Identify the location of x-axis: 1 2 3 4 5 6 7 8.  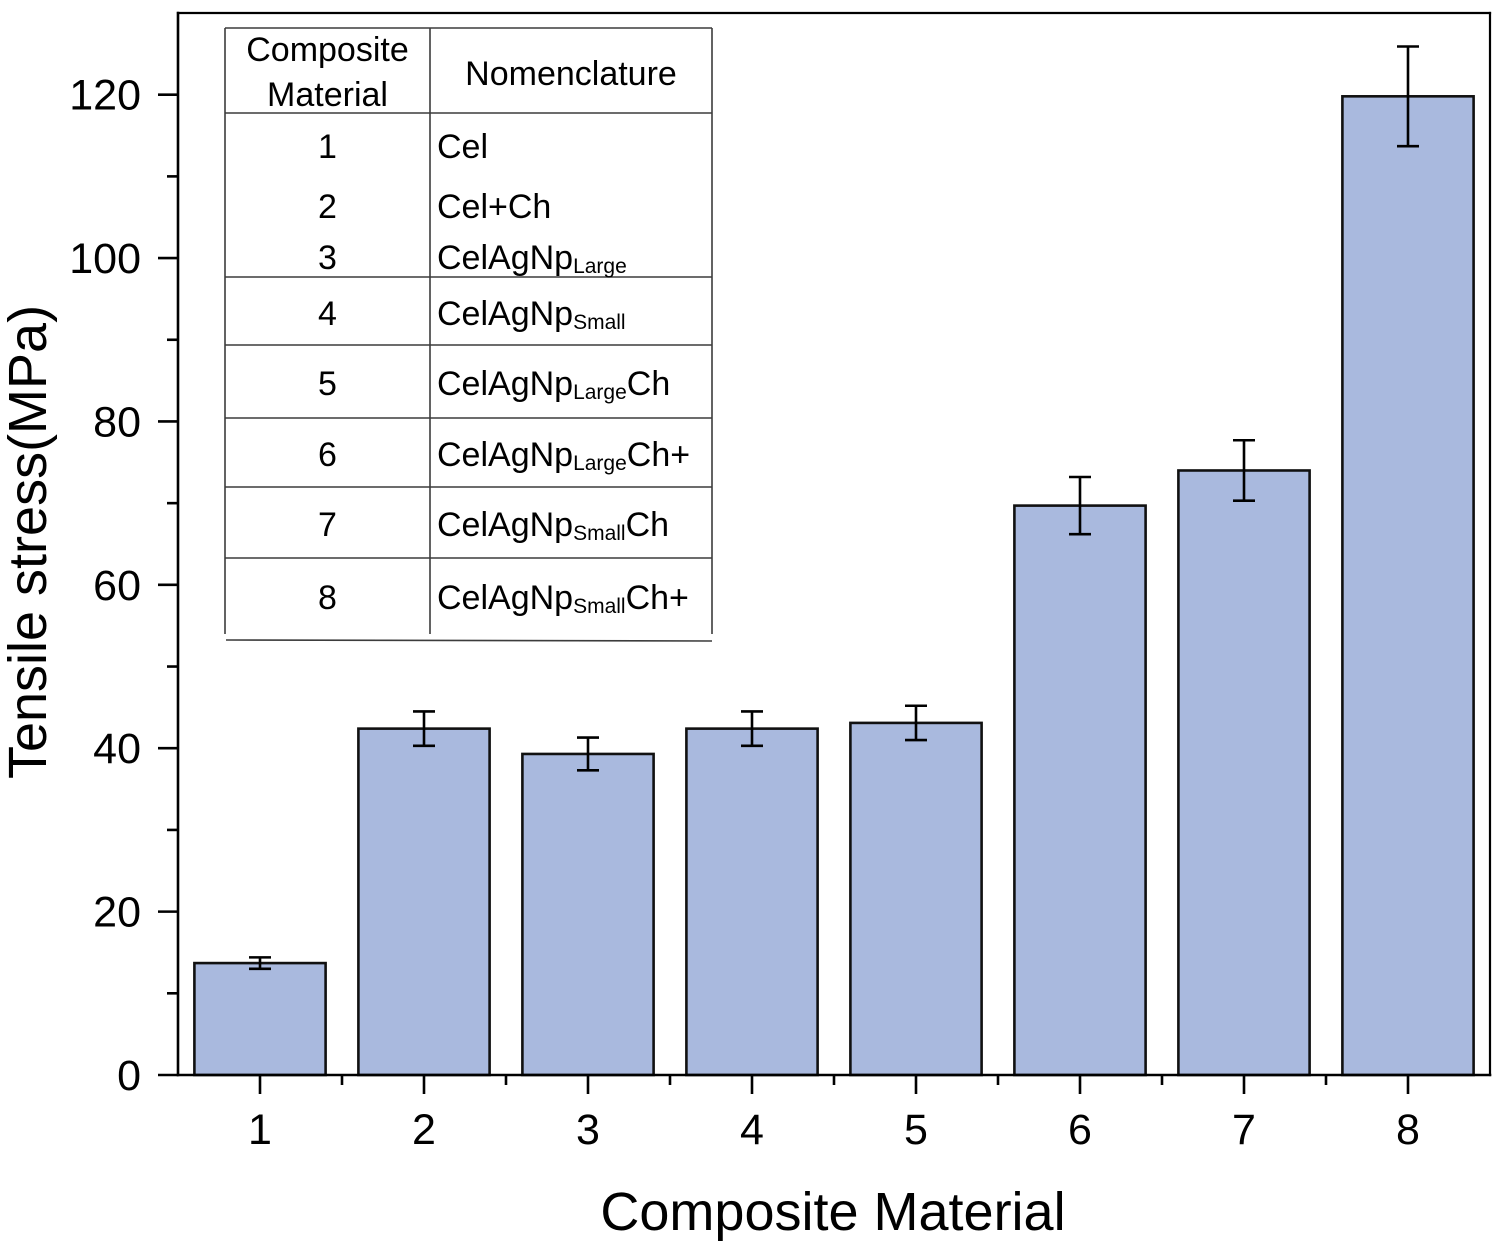
(834, 1113).